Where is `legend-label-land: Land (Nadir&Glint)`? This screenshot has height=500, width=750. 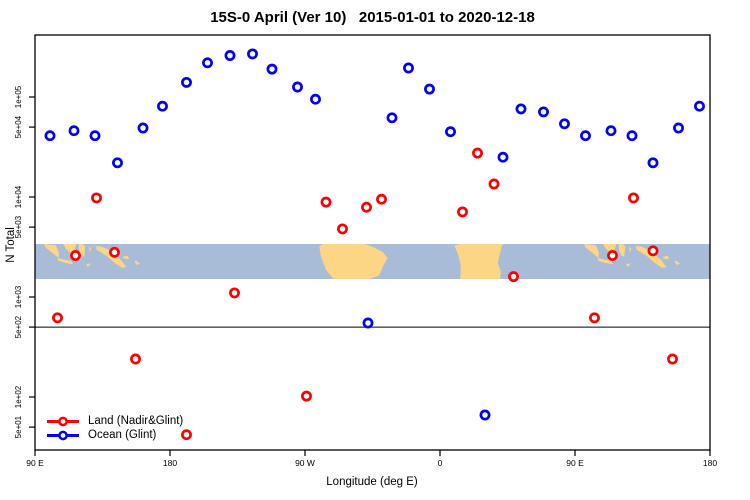
legend-label-land: Land (Nadir&Glint) is located at coordinates (136, 421).